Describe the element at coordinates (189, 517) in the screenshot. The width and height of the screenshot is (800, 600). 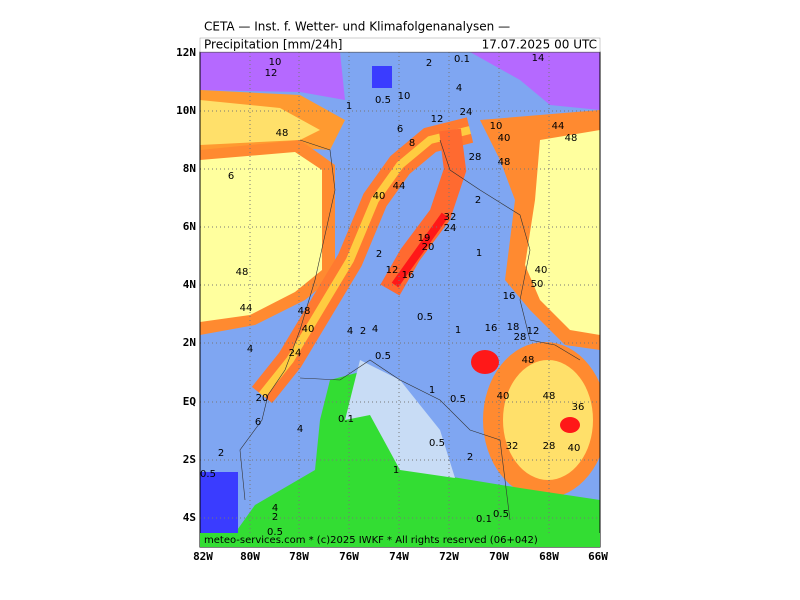
I see `lat-label: 4S` at that location.